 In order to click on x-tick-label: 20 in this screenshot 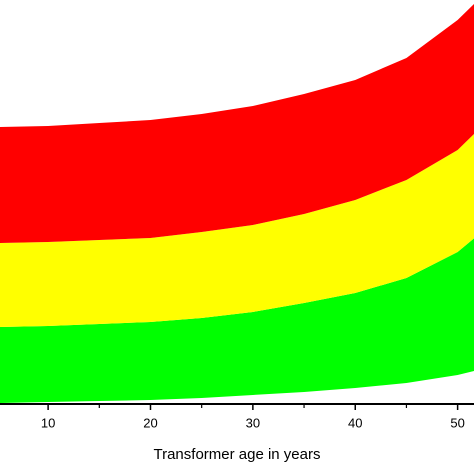, I will do `click(150, 422)`.